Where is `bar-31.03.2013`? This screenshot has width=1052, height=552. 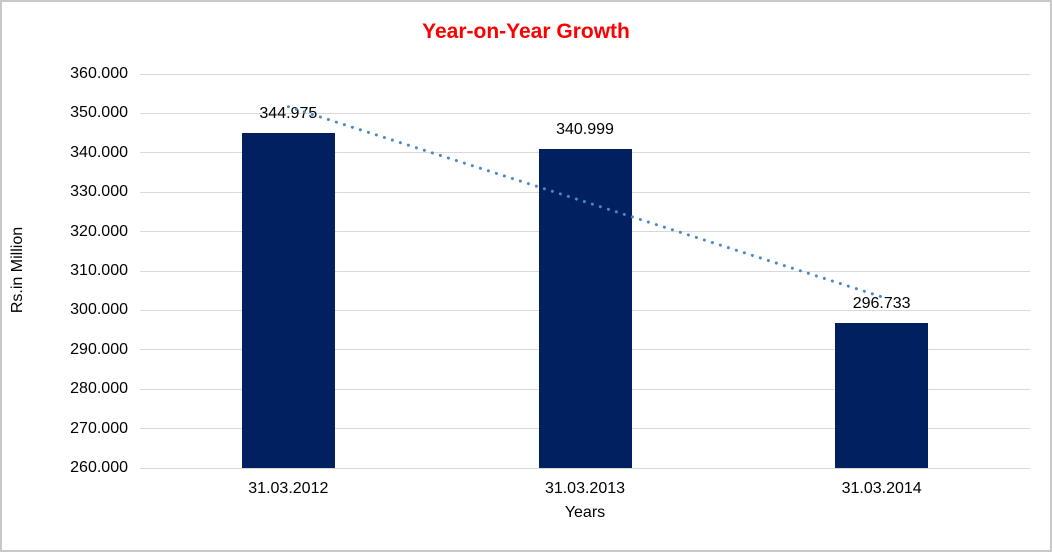 bar-31.03.2013 is located at coordinates (585, 308).